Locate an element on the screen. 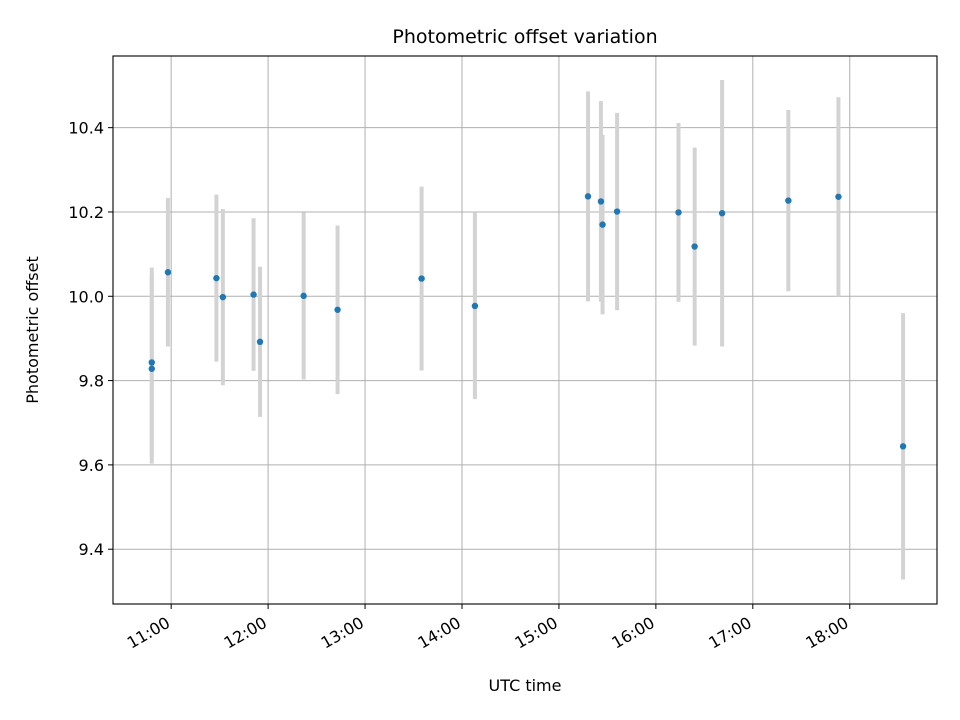 The height and width of the screenshot is (720, 960). y-tick-label: 9.6 is located at coordinates (91, 465).